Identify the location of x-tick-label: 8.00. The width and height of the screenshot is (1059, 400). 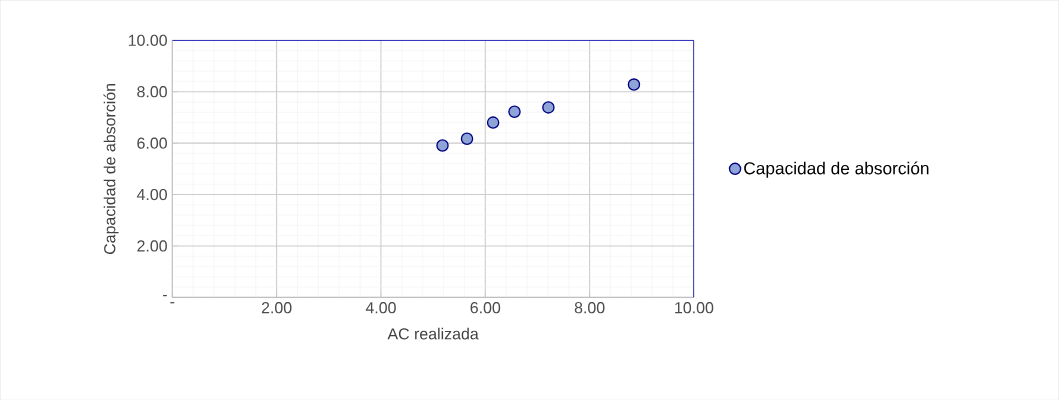
(589, 307).